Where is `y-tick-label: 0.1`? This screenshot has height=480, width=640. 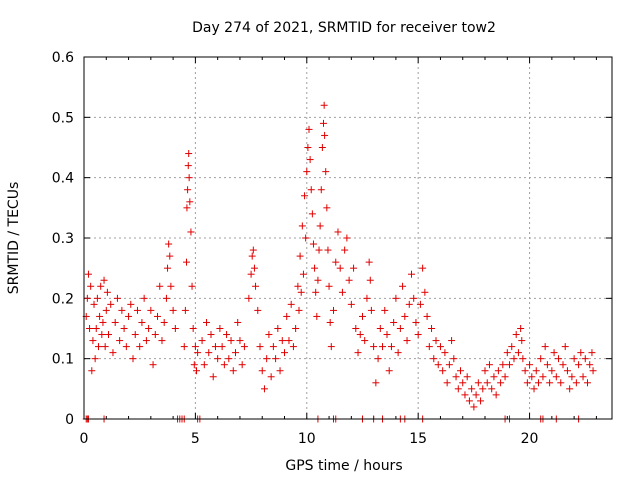 y-tick-label: 0.1 is located at coordinates (63, 360).